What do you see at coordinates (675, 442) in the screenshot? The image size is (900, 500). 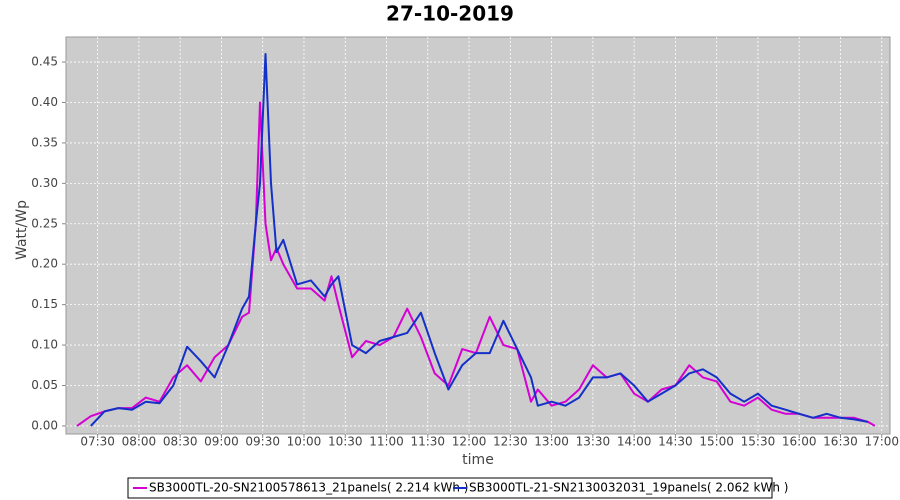 I see `x-tick-label: 14:30` at bounding box center [675, 442].